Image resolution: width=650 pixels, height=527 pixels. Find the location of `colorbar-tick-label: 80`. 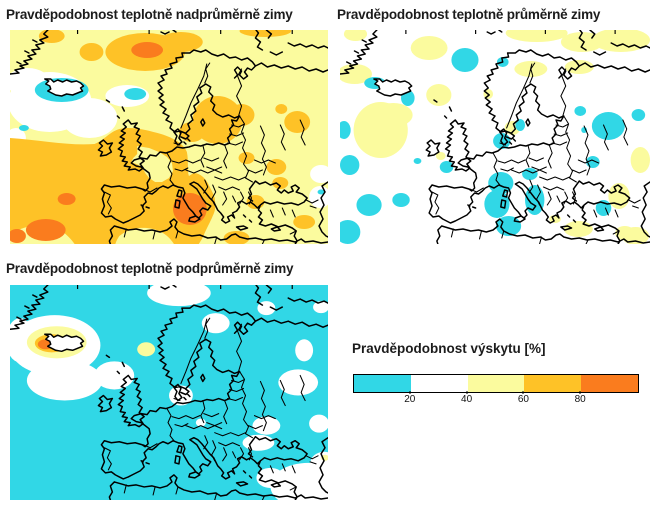

colorbar-tick-label: 80 is located at coordinates (580, 399).